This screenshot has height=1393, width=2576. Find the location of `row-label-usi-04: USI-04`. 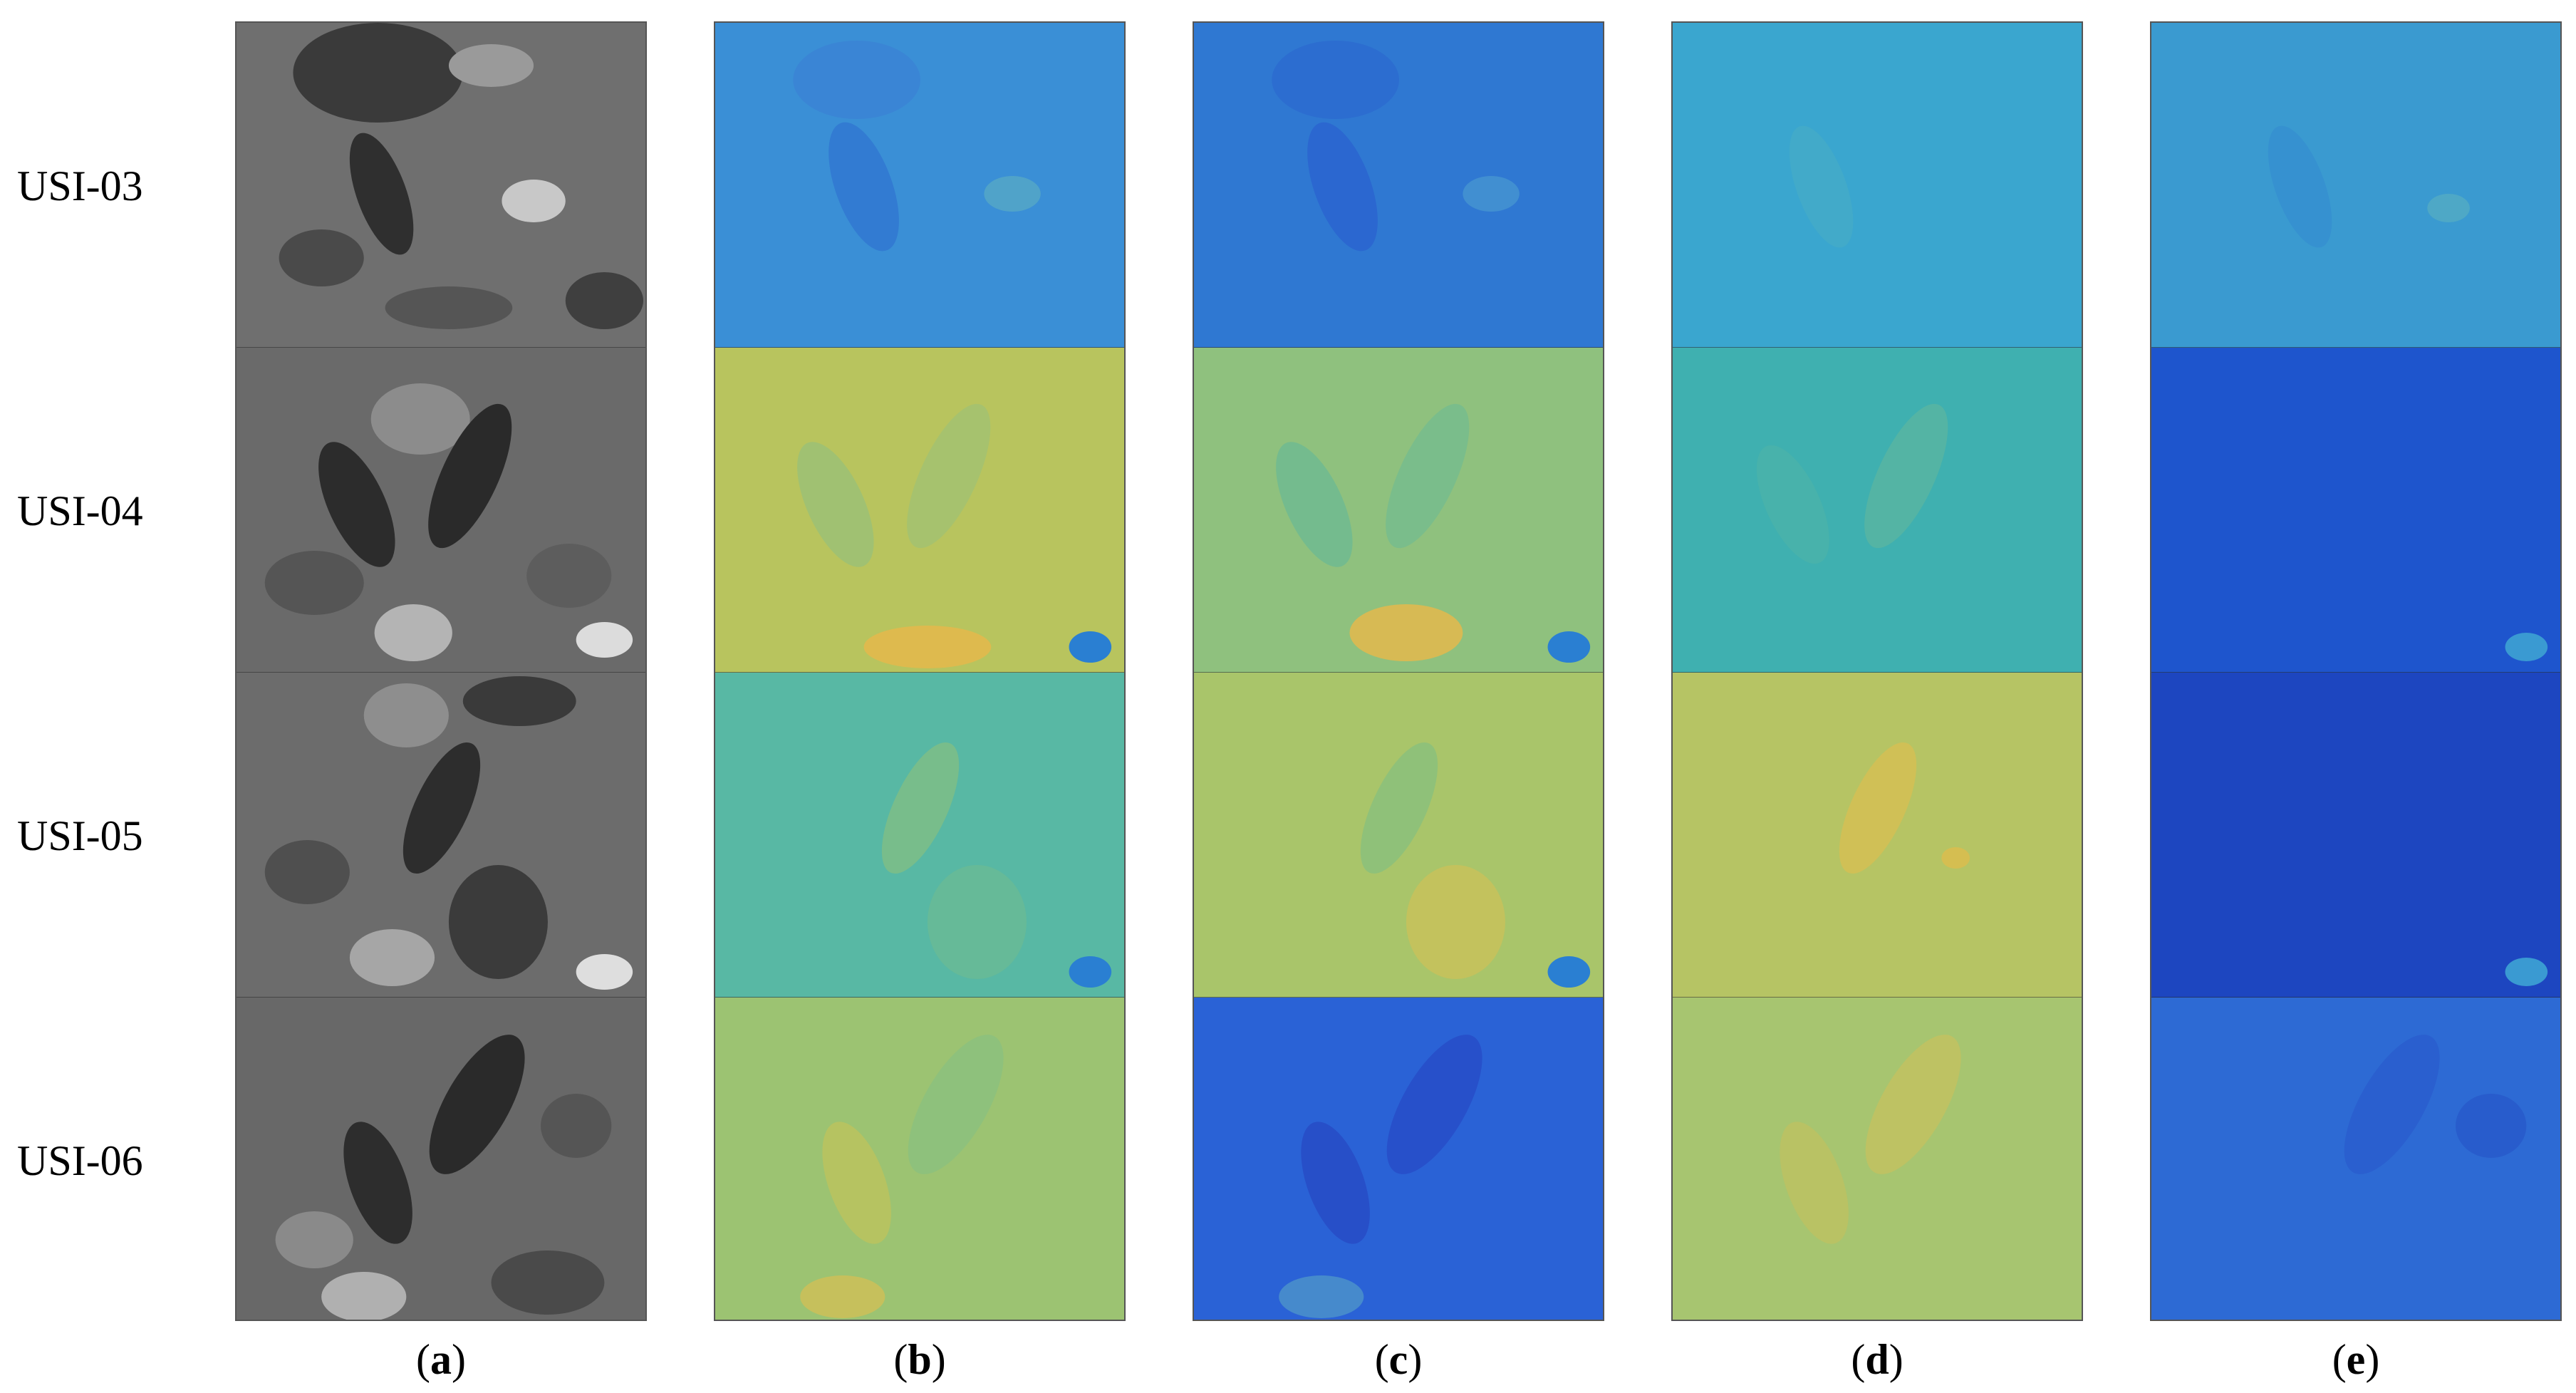

row-label-usi-04: USI-04 is located at coordinates (80, 510).